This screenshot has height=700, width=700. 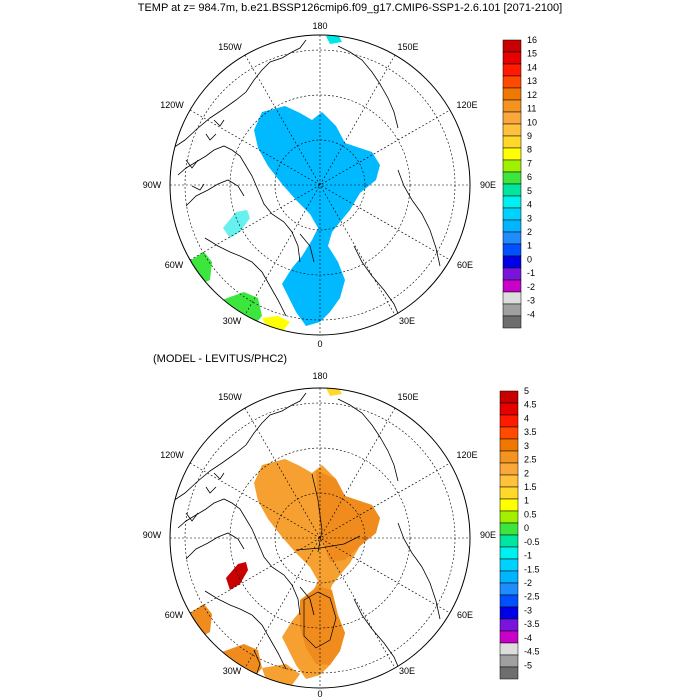 What do you see at coordinates (230, 397) in the screenshot?
I see `lon-label: 150W` at bounding box center [230, 397].